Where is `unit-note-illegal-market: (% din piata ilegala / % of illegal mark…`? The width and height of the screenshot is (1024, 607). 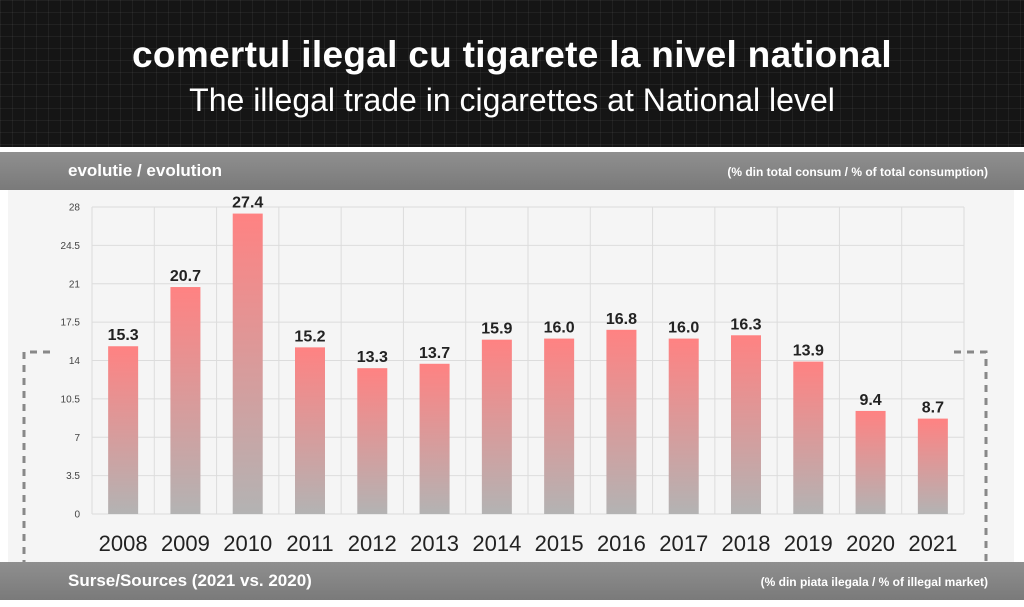
unit-note-illegal-market: (% din piata ilegala / % of illegal mark… is located at coordinates (874, 582).